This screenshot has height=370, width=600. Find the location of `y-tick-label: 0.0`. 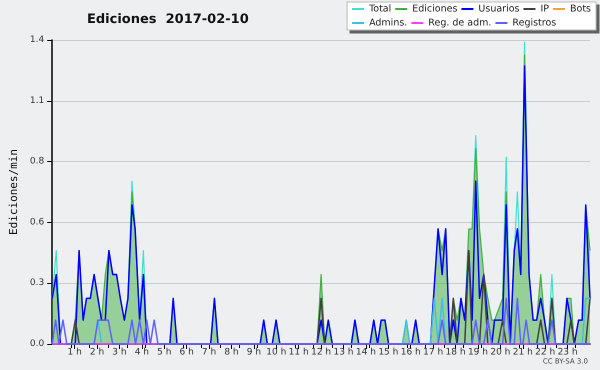

y-tick-label: 0.0 is located at coordinates (37, 344).